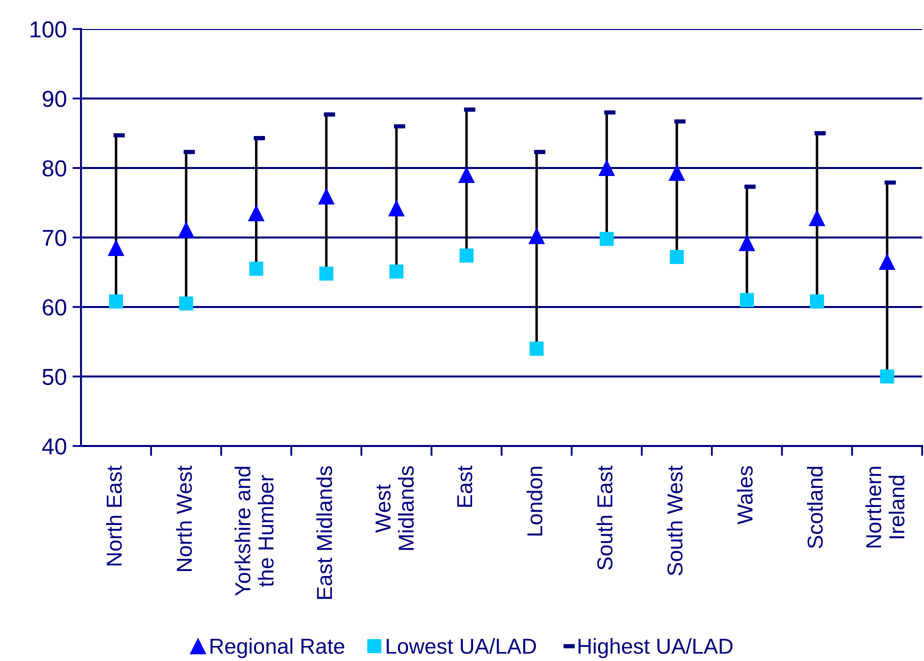 This screenshot has height=661, width=924. I want to click on x-tick-label: London, so click(534, 501).